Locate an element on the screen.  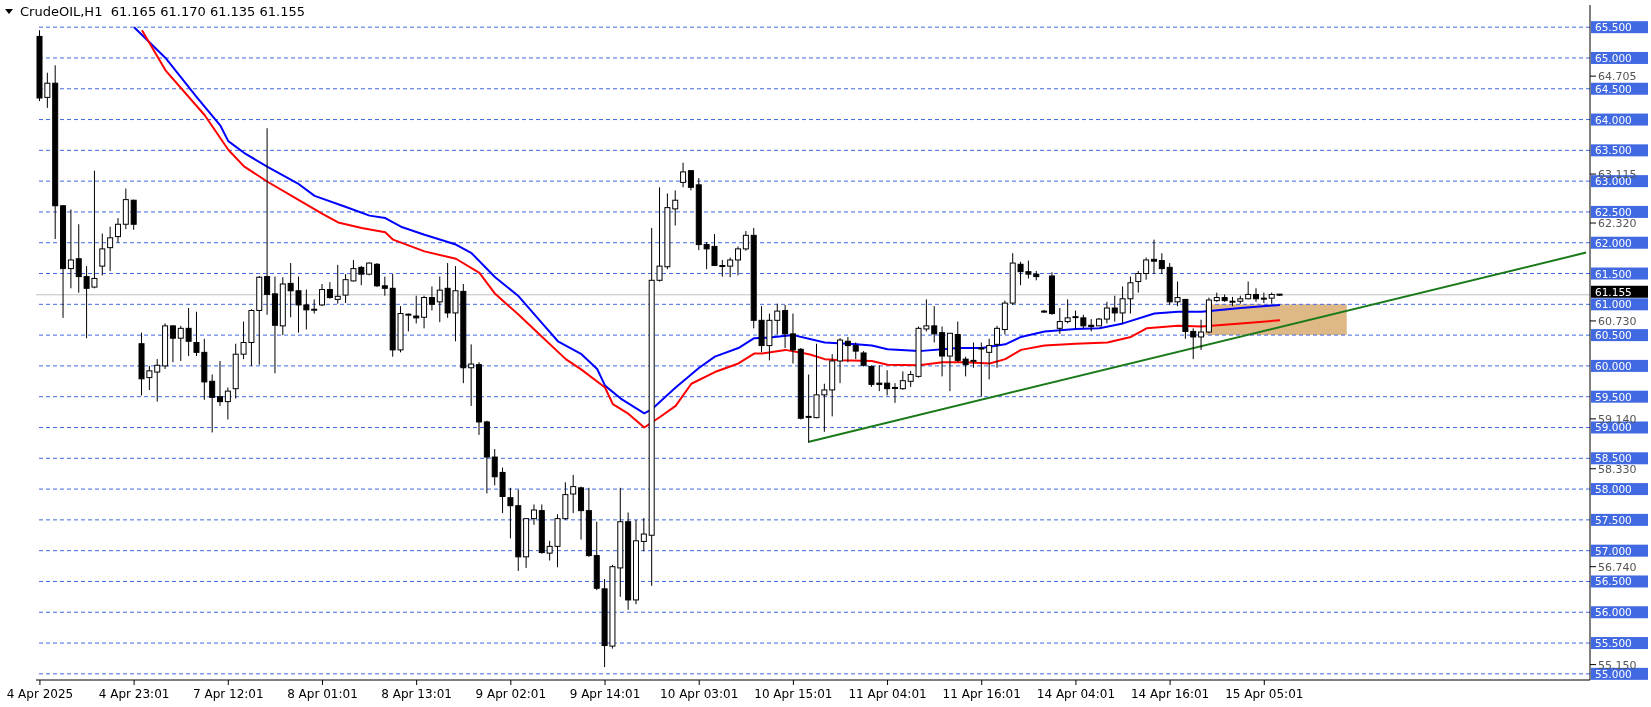
ref-line-label: 63.500 is located at coordinates (1613, 150).